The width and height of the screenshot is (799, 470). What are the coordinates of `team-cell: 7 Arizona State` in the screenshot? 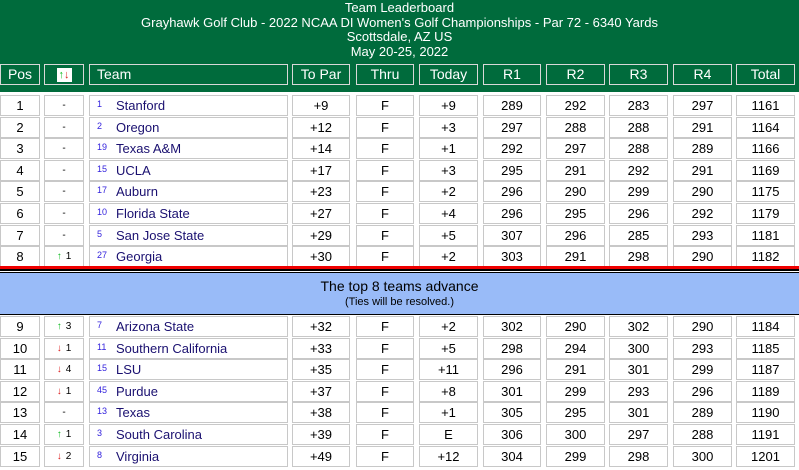 It's located at (188, 326).